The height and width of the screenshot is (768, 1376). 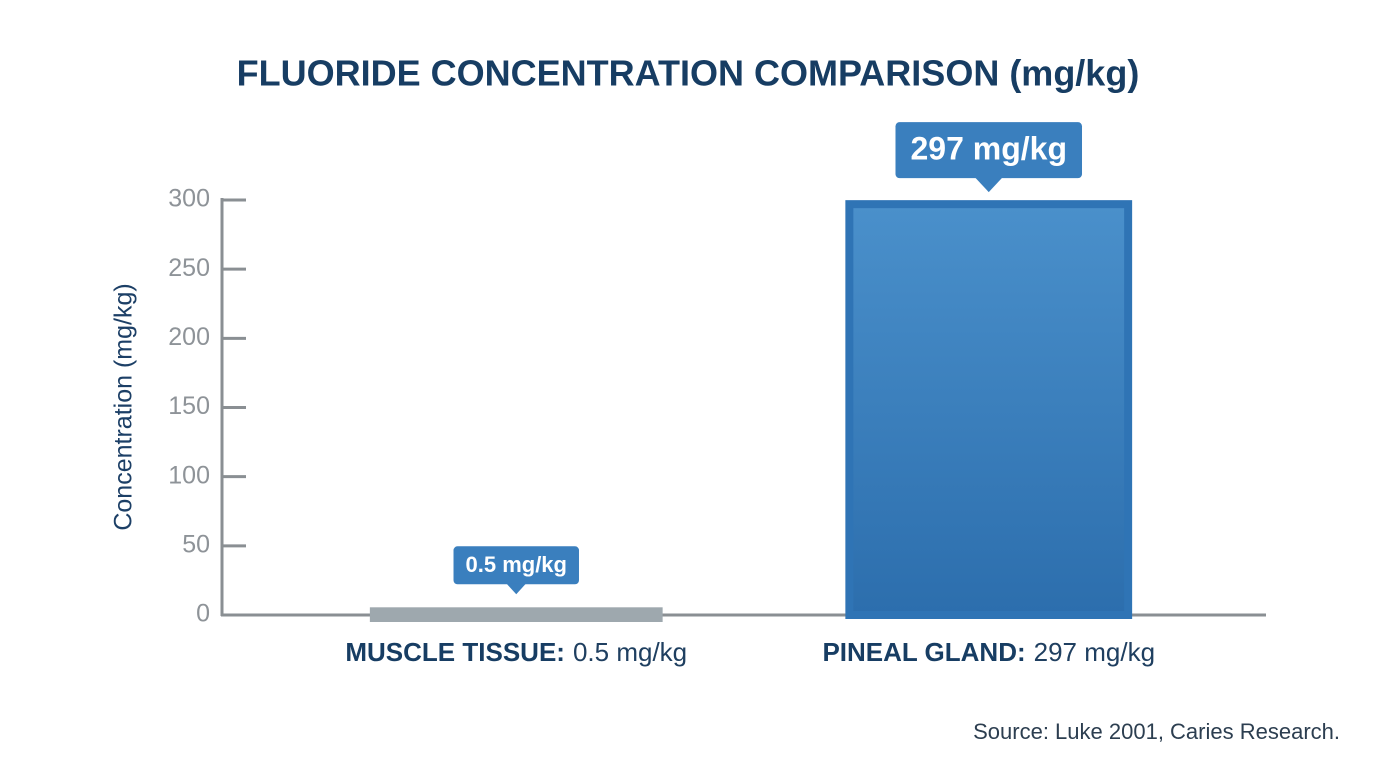 I want to click on source-note: Source: Luke 2001, Caries Research., so click(x=1156, y=731).